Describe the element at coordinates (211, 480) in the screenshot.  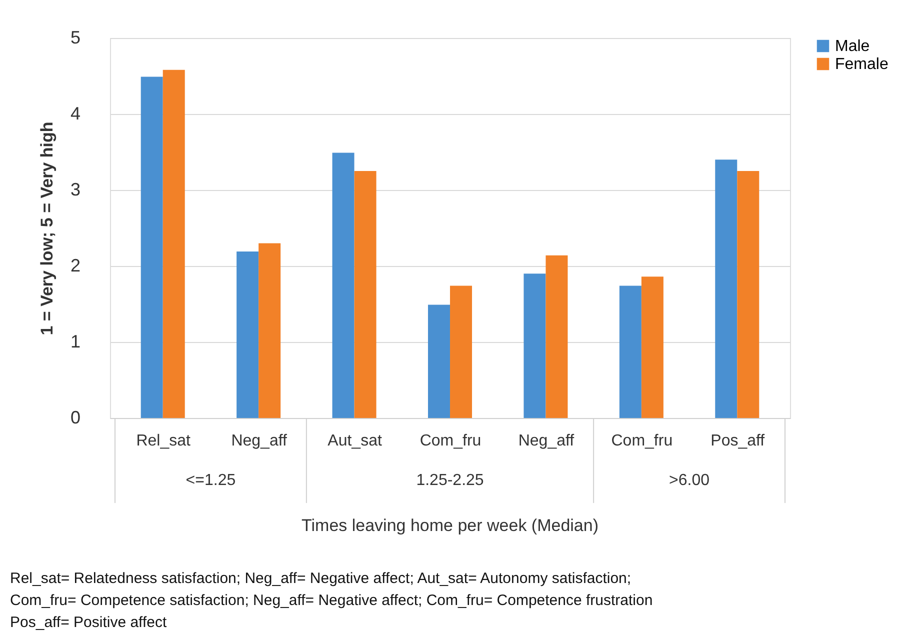
I see `text: <=1.25` at that location.